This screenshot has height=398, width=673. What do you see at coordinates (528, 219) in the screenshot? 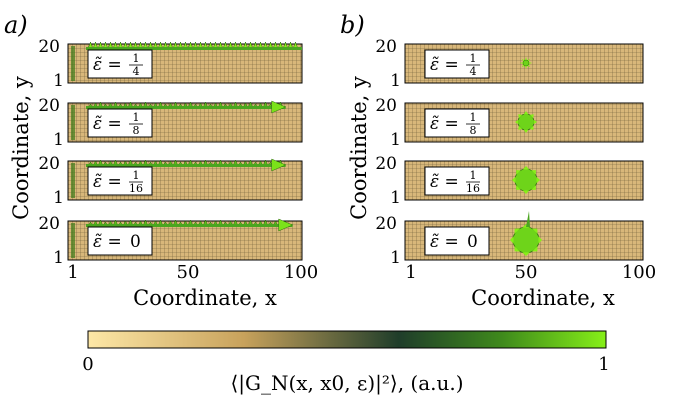
I see `panel_b-spot-tail` at bounding box center [528, 219].